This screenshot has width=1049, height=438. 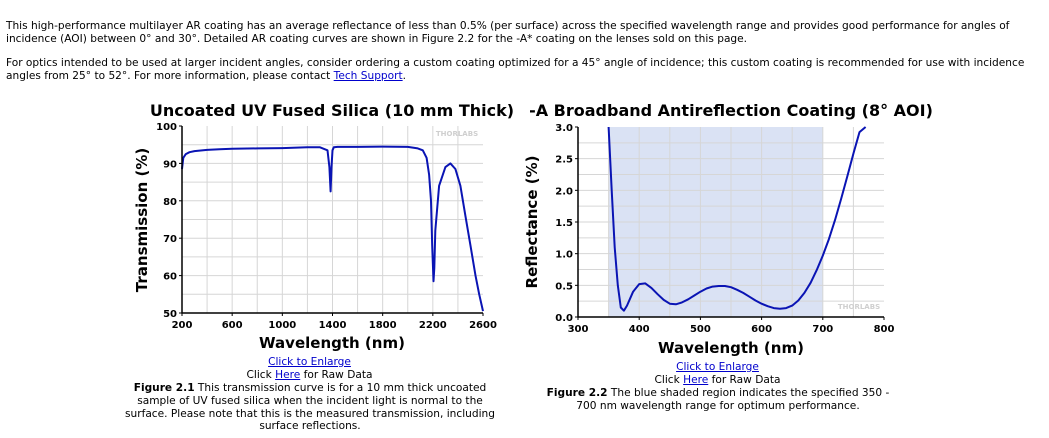 I want to click on chart1-axes, so click(x=332, y=220).